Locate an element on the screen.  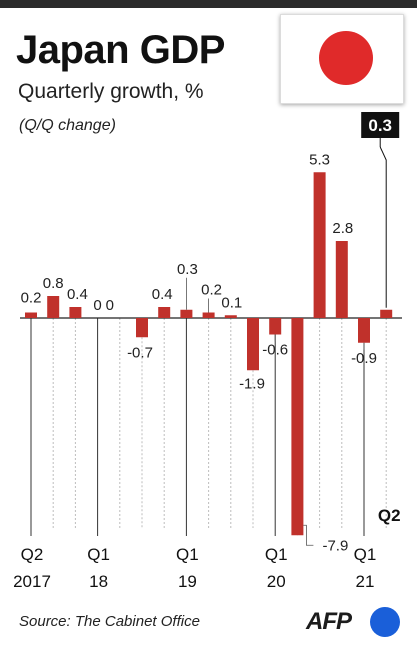
source-note: Source: The Cabinet Office is located at coordinates (109, 621).